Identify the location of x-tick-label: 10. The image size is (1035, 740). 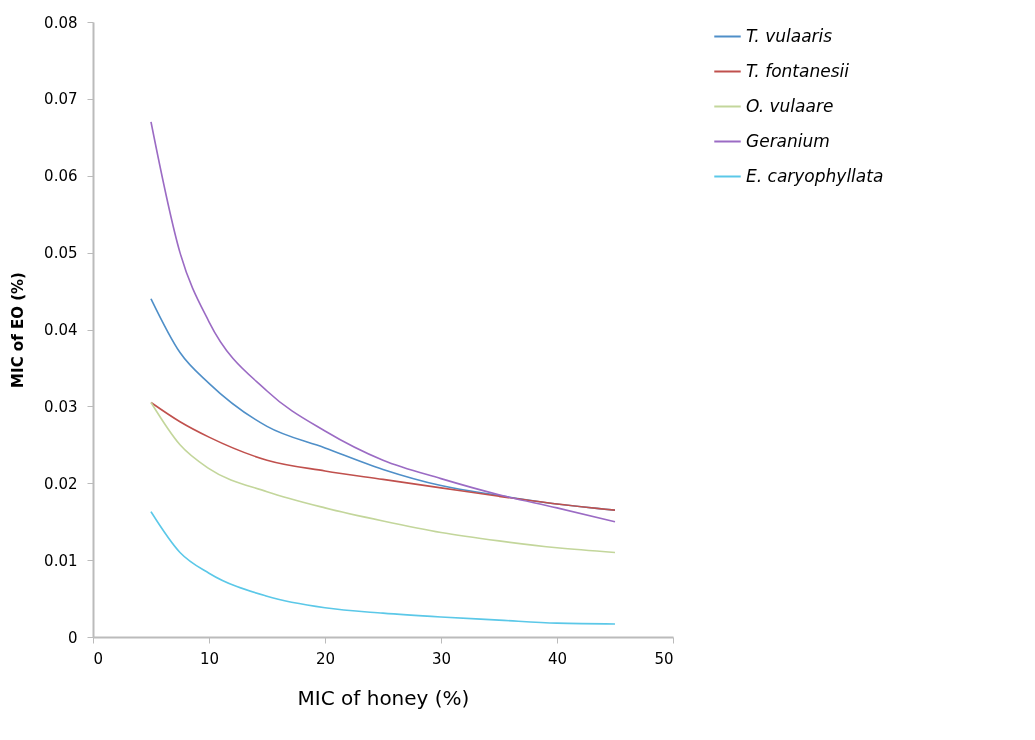
(209, 658).